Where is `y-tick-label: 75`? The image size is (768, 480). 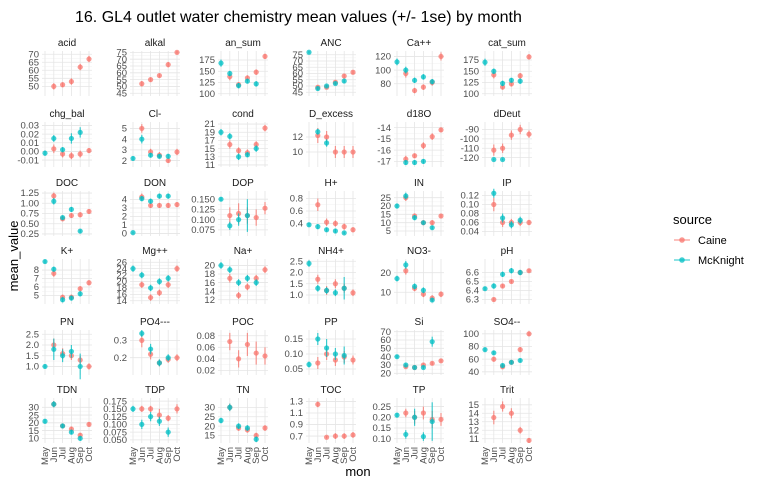
y-tick-label: 75 is located at coordinates (297, 55).